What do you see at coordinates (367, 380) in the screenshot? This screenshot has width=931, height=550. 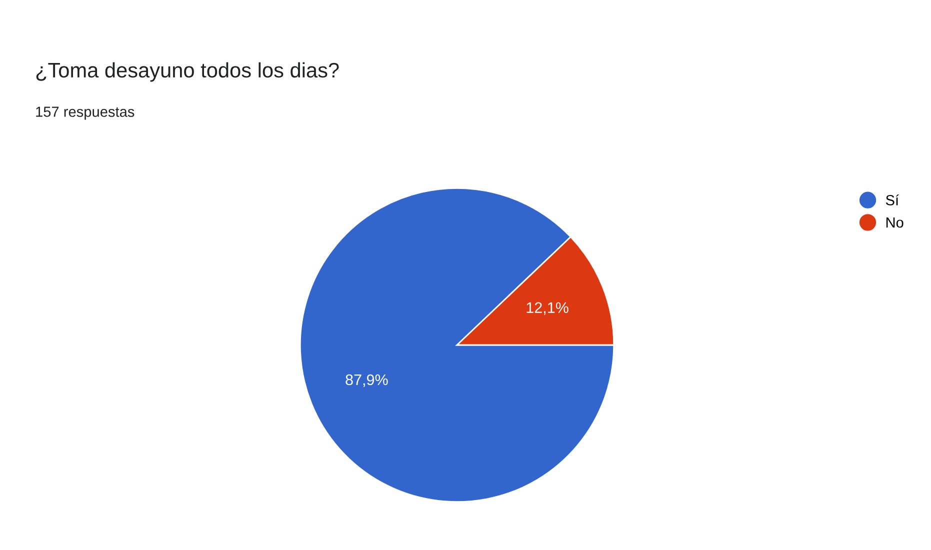 I see `data-label: 87,9%` at bounding box center [367, 380].